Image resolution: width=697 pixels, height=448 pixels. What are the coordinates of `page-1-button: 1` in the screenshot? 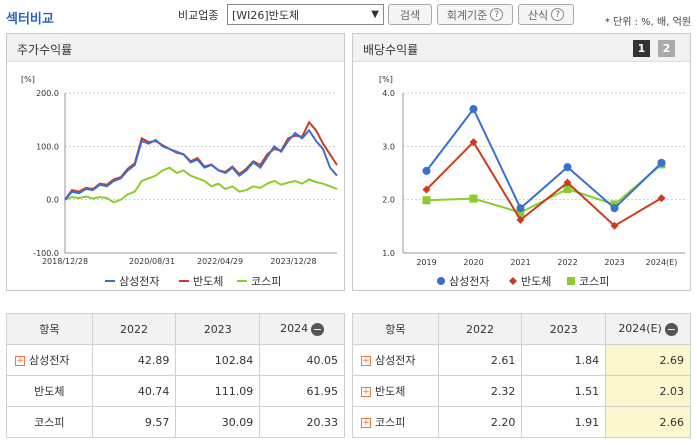 It's located at (641, 48).